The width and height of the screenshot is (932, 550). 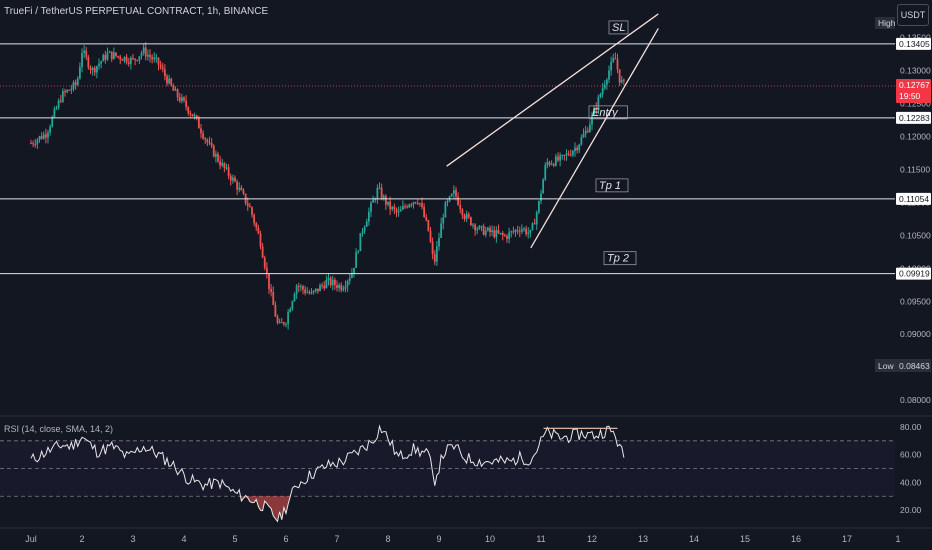 What do you see at coordinates (31, 539) in the screenshot?
I see `time-tick-label: Jul` at bounding box center [31, 539].